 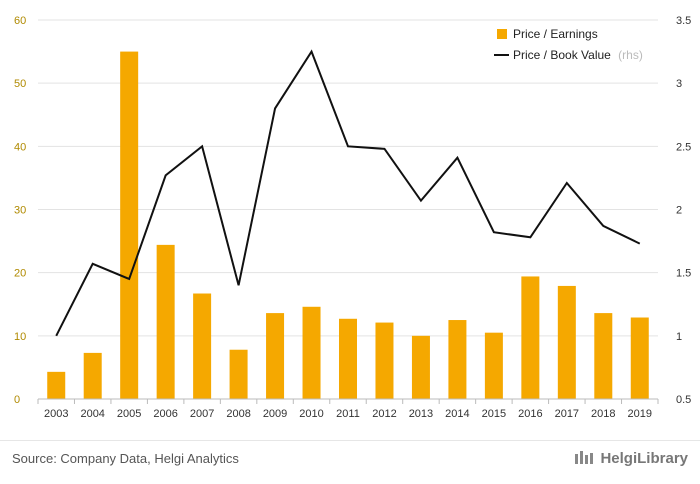 What do you see at coordinates (640, 414) in the screenshot?
I see `x-tick-label: 2019` at bounding box center [640, 414].